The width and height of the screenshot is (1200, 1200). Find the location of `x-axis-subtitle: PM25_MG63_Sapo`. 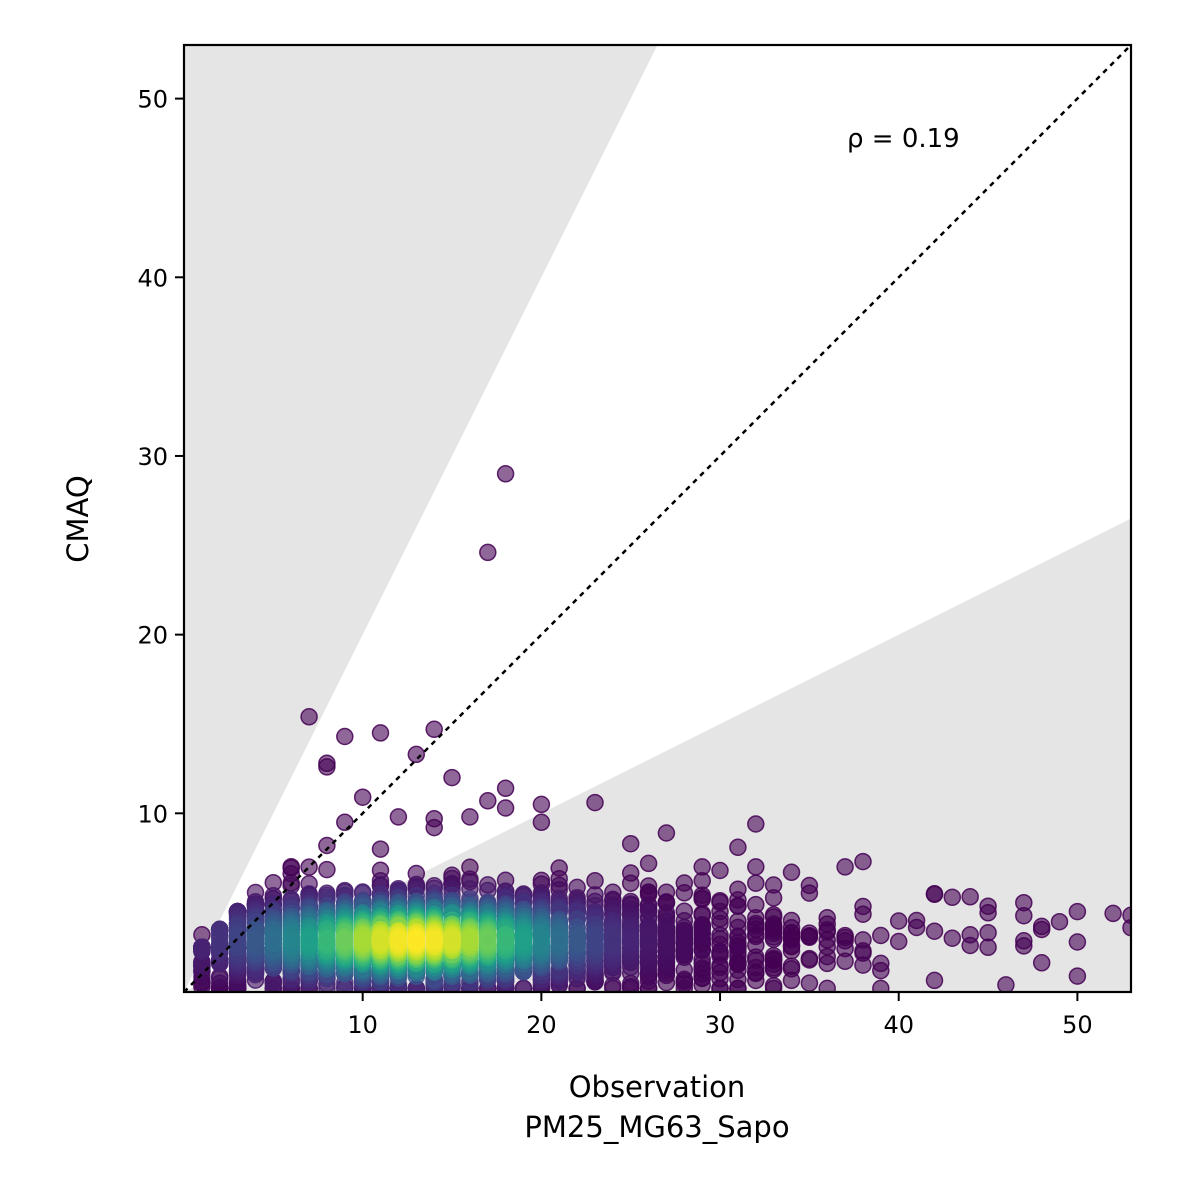

x-axis-subtitle: PM25_MG63_Sapo is located at coordinates (656, 1127).